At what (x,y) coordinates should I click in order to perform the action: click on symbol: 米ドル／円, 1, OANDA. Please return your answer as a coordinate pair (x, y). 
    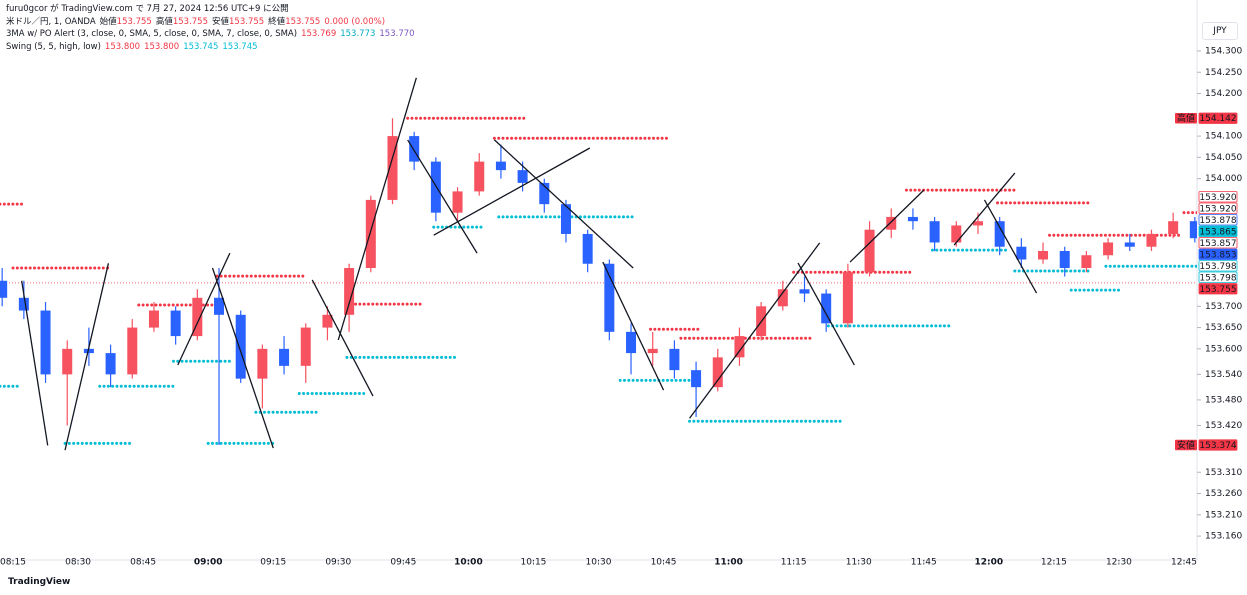
    Looking at the image, I should click on (51, 21).